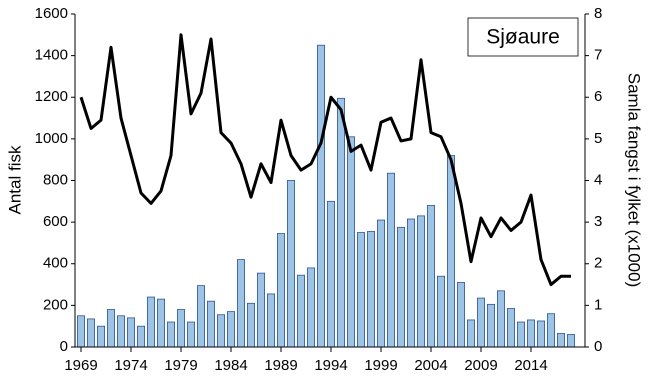 The height and width of the screenshot is (387, 652). What do you see at coordinates (14, 179) in the screenshot?
I see `y-axis-label: Antal fisk` at bounding box center [14, 179].